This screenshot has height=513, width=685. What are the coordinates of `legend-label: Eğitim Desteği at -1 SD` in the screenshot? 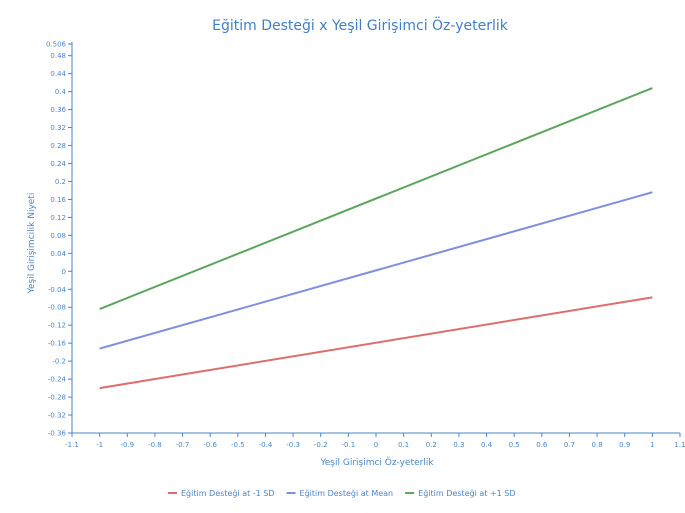 It's located at (228, 493).